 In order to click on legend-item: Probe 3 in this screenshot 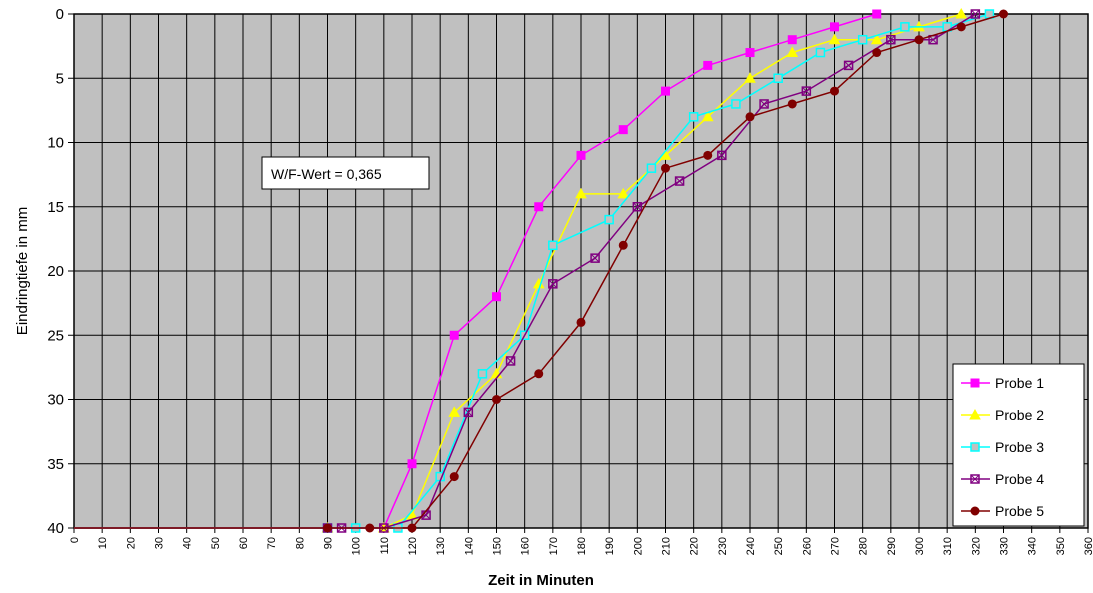, I will do `click(1002, 447)`.